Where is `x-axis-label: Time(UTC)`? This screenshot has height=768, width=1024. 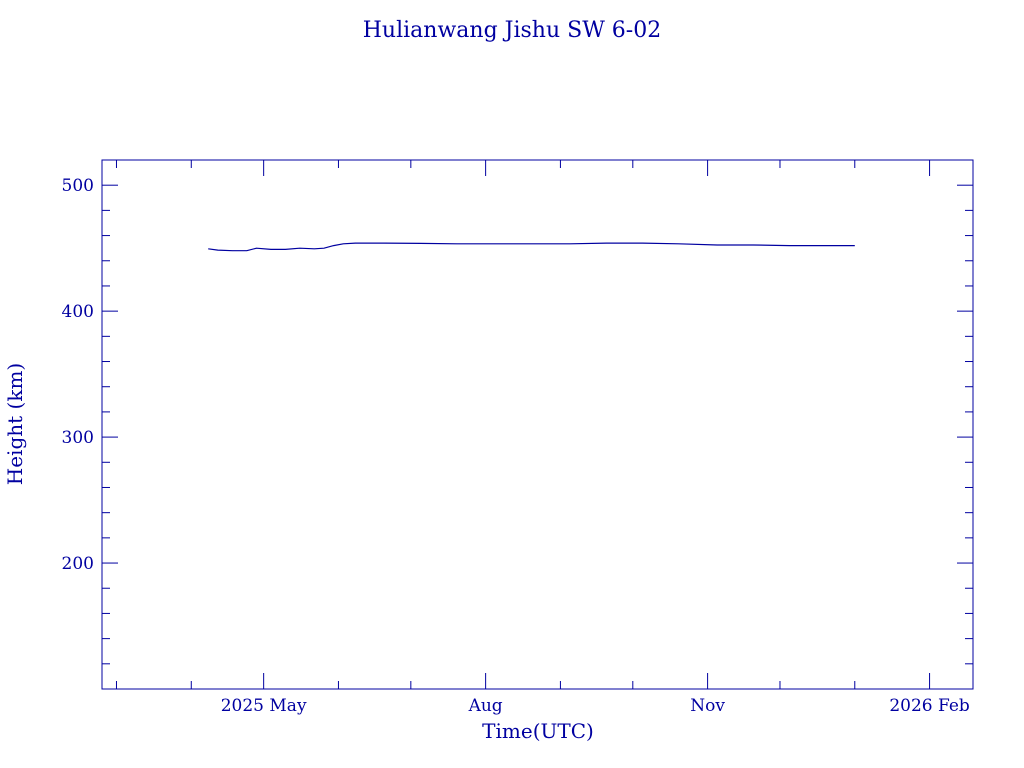
x-axis-label: Time(UTC) is located at coordinates (538, 731).